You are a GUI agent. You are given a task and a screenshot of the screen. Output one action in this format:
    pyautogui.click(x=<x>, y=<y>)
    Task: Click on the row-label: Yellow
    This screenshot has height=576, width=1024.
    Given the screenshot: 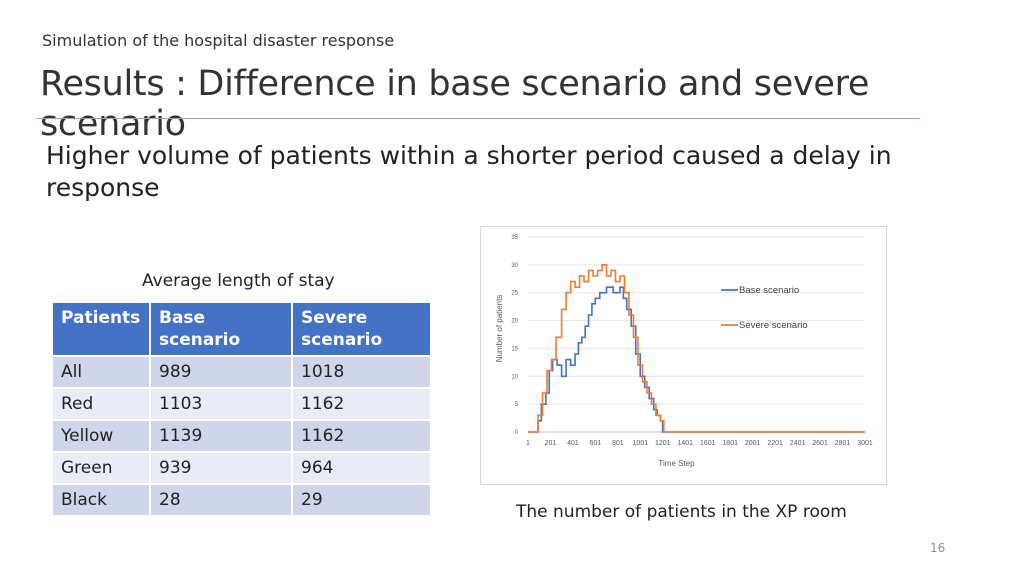 What is the action you would take?
    pyautogui.click(x=101, y=436)
    